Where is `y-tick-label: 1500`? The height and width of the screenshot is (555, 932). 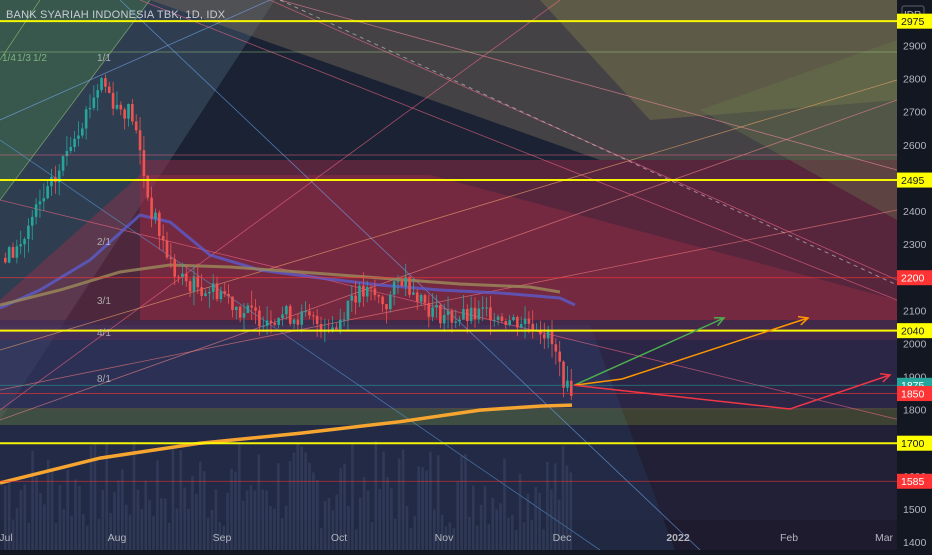
y-tick-label: 1500 is located at coordinates (915, 510).